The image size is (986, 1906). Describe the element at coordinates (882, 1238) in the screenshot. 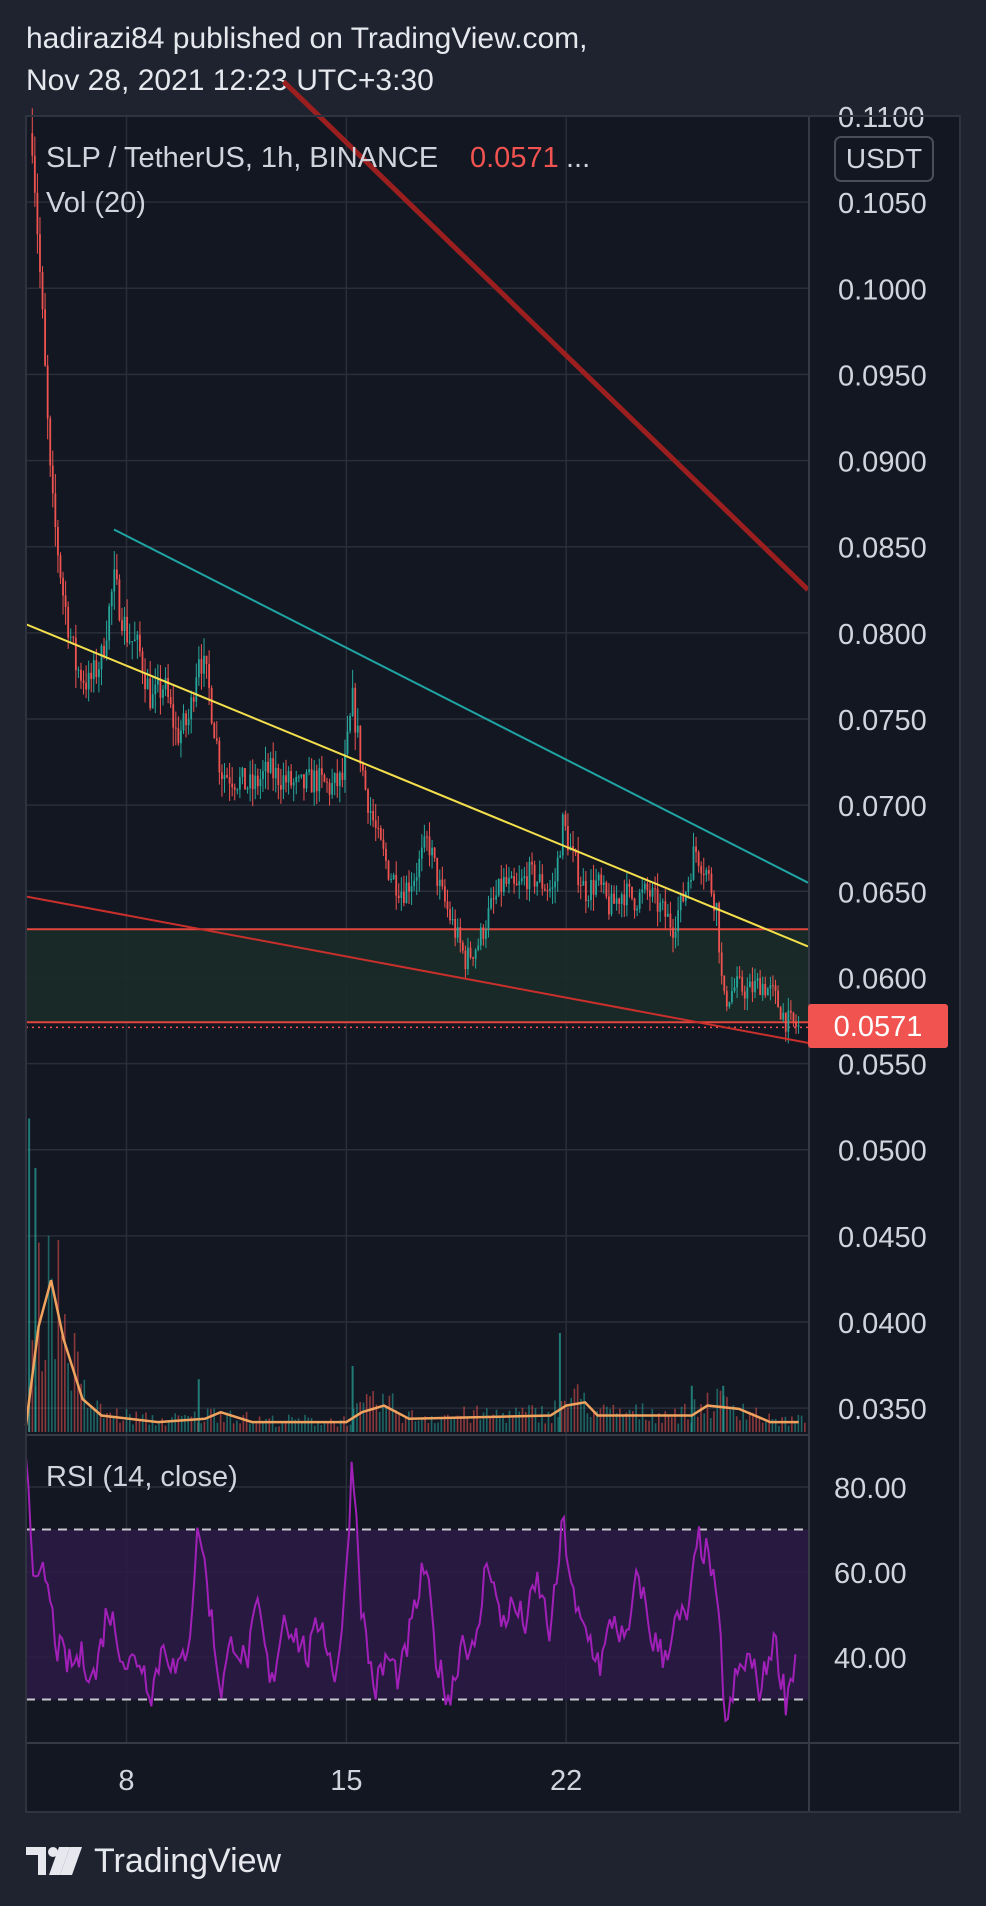

I see `price-tick-label: 0.0450` at that location.